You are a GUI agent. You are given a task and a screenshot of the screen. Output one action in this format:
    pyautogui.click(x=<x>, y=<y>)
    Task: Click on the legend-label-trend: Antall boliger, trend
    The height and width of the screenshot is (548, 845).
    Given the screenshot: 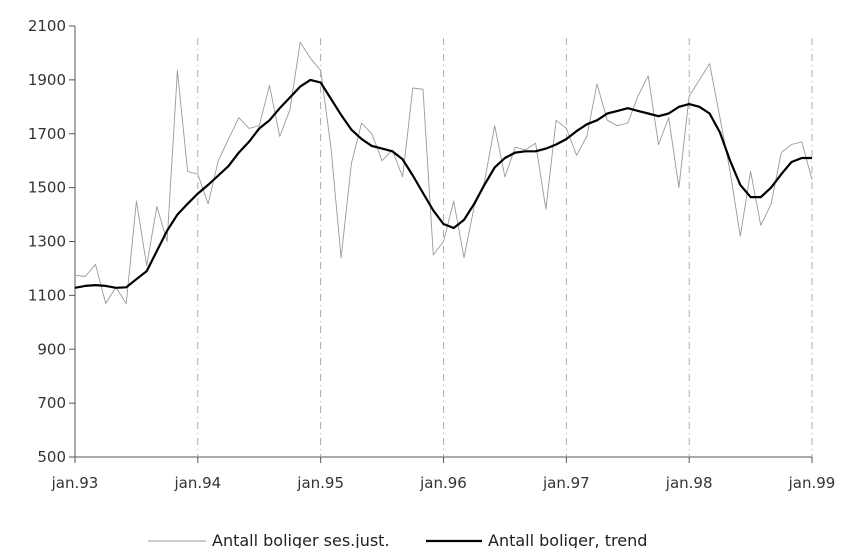 What is the action you would take?
    pyautogui.click(x=567, y=539)
    